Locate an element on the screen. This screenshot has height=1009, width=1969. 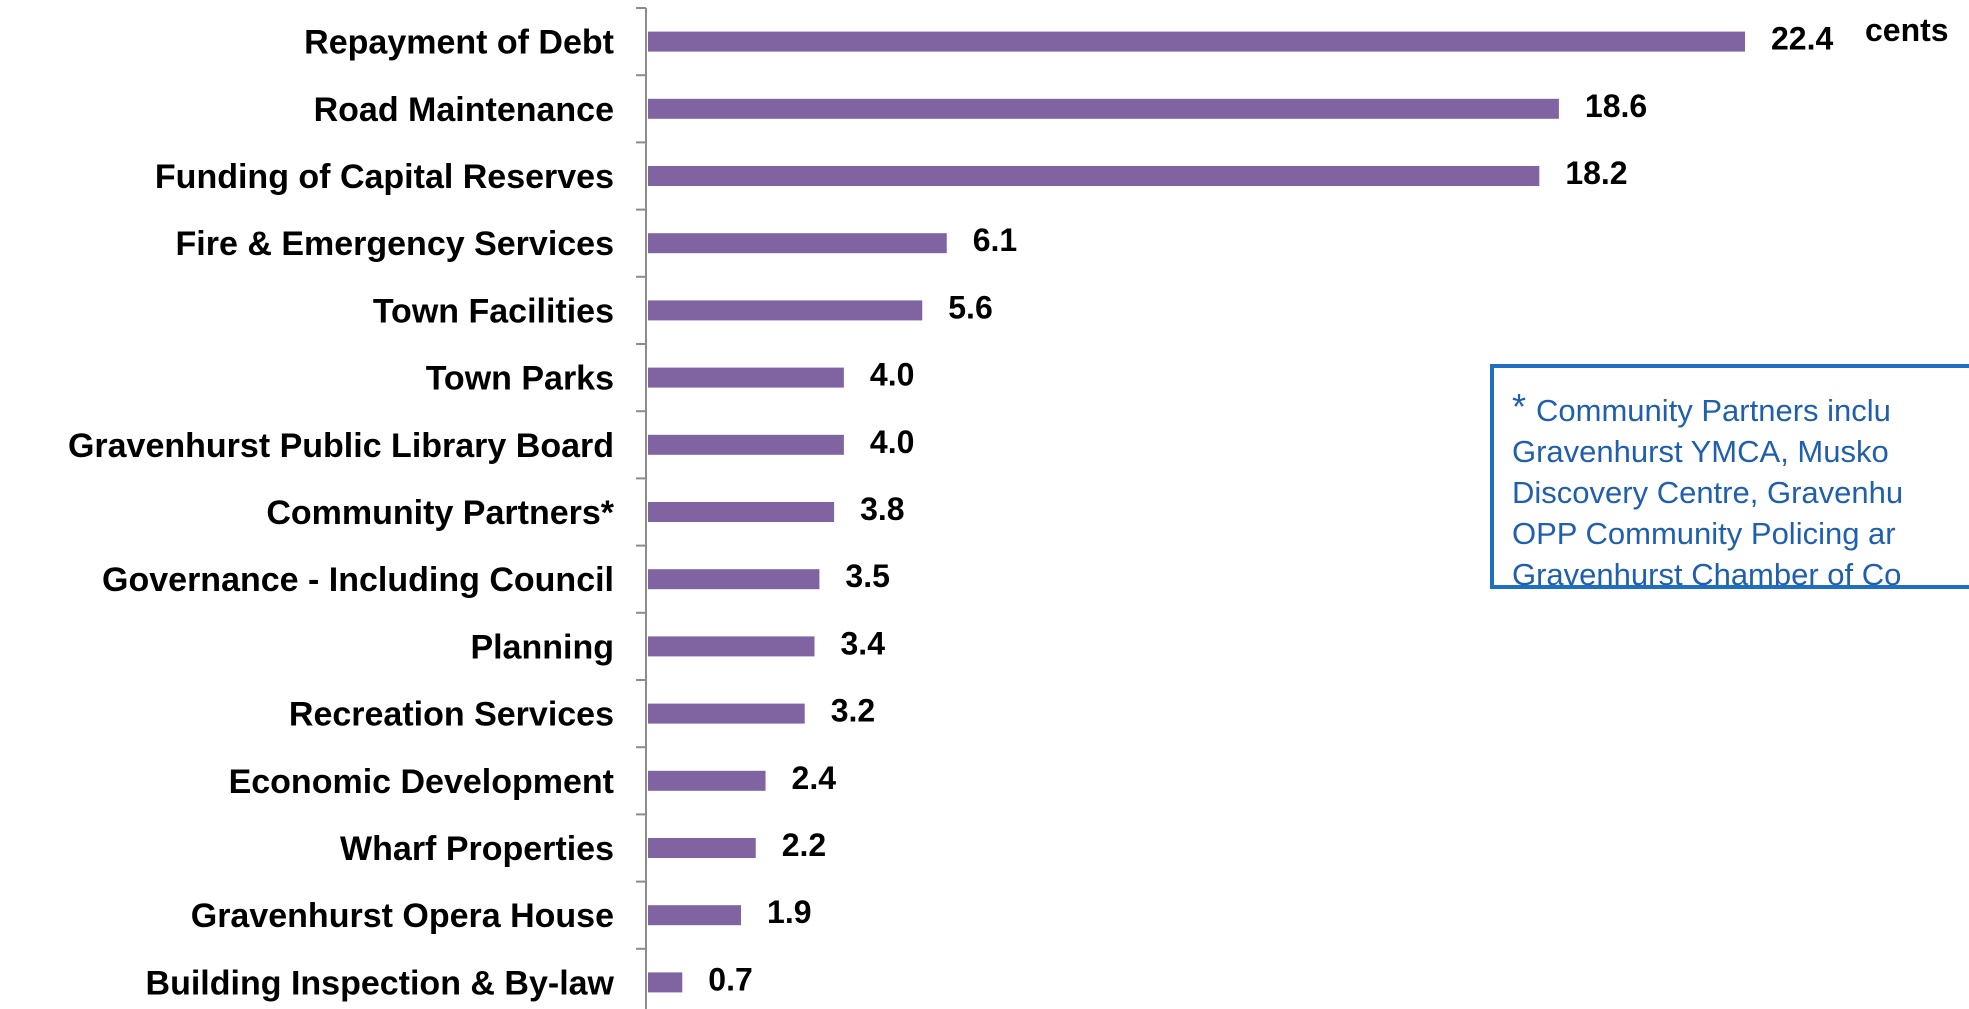
value-label: 2.4 is located at coordinates (814, 778).